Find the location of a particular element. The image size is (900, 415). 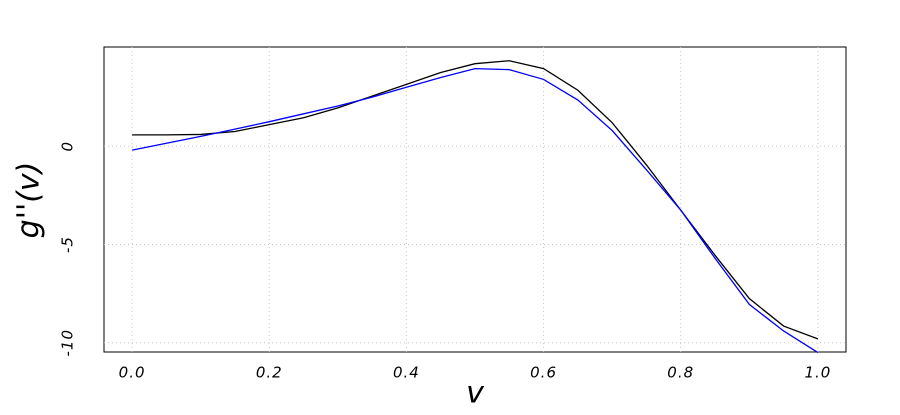

y-tick-label: 0 is located at coordinates (68, 146).